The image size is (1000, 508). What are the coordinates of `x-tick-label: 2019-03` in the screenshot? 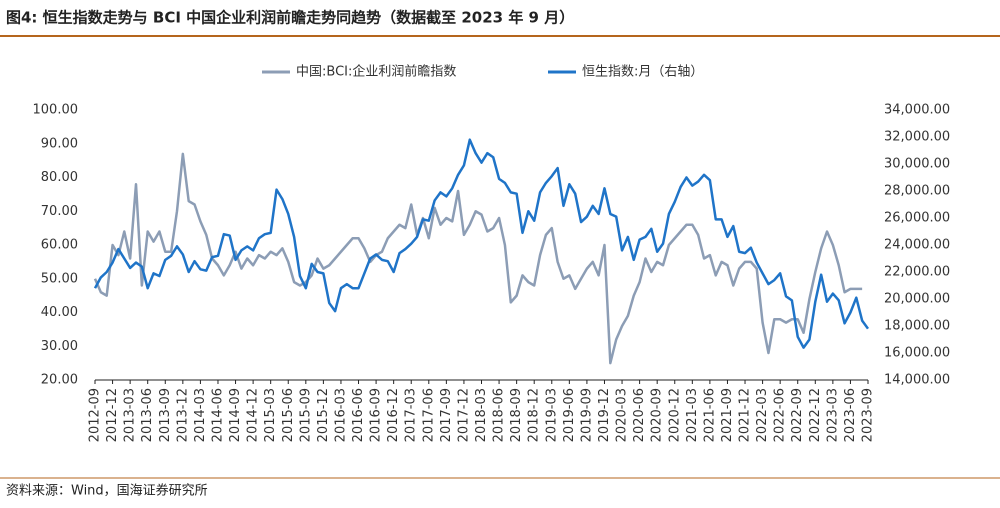 It's located at (551, 415).